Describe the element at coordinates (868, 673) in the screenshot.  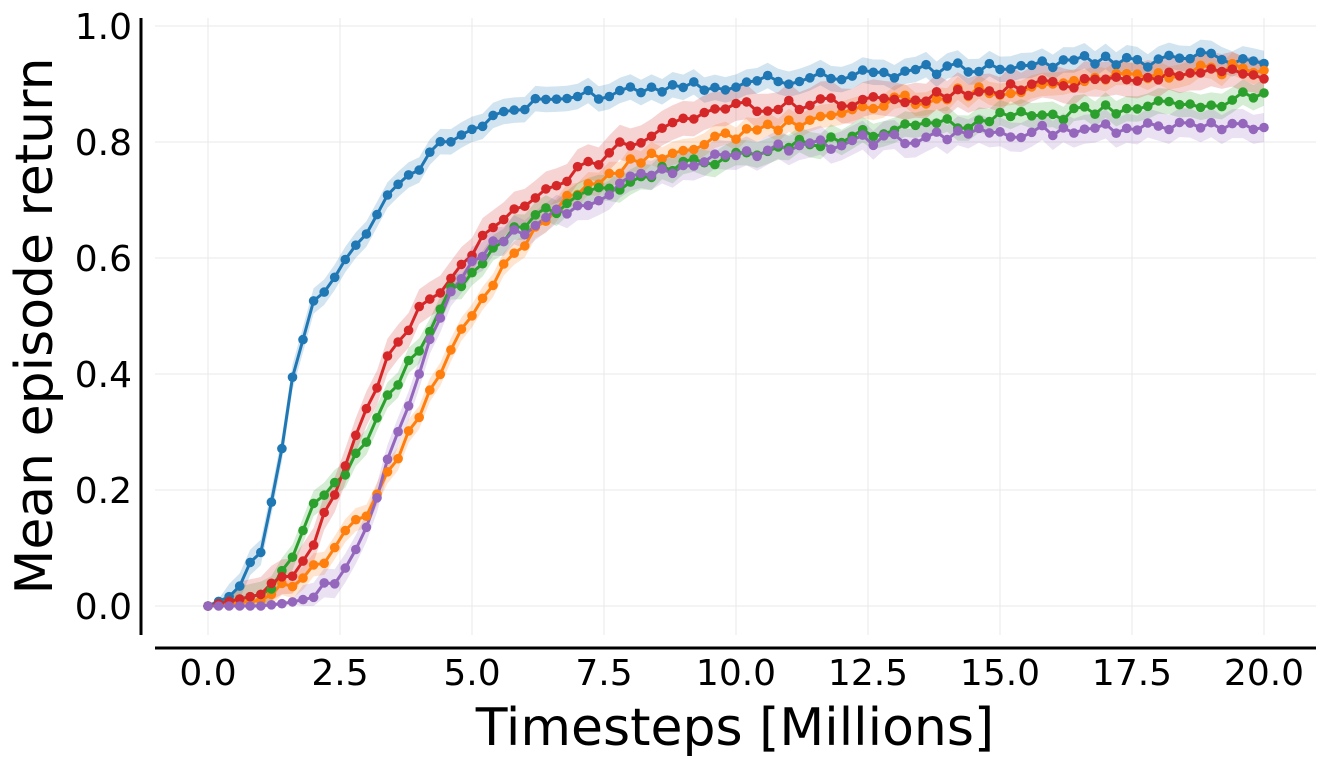
I see `x-tick-label: 12.5` at that location.